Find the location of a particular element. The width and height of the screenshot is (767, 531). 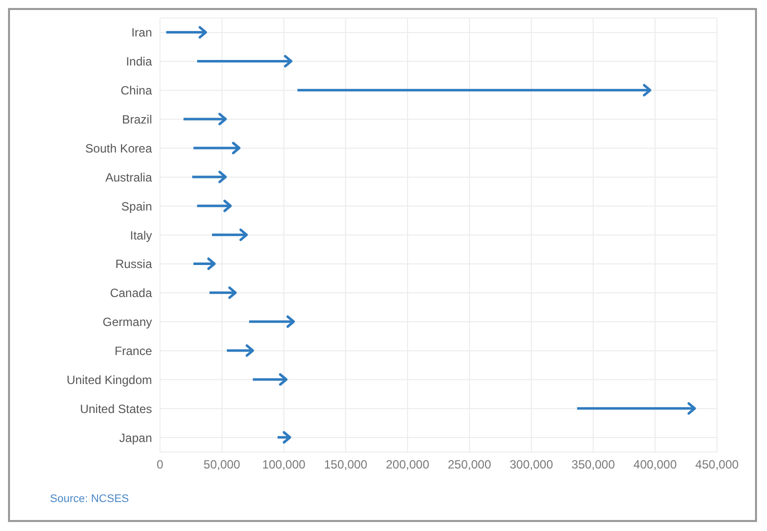

x-tick-label: 200,000 is located at coordinates (408, 465).